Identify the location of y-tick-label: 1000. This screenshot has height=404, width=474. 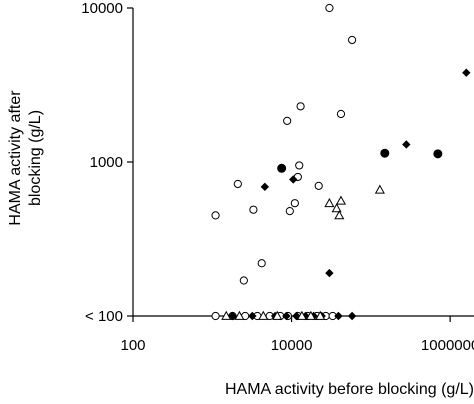
(106, 162).